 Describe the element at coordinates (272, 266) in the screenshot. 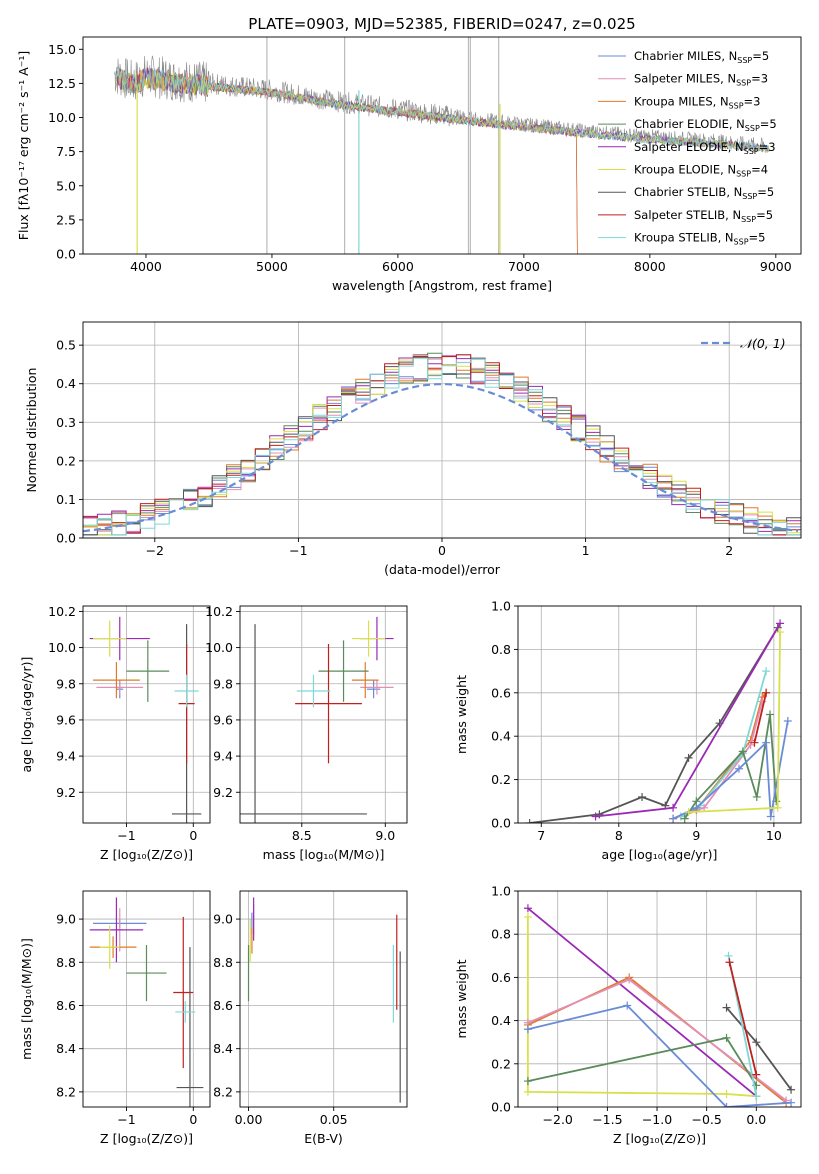

I see `x-tick-label: 5000` at that location.